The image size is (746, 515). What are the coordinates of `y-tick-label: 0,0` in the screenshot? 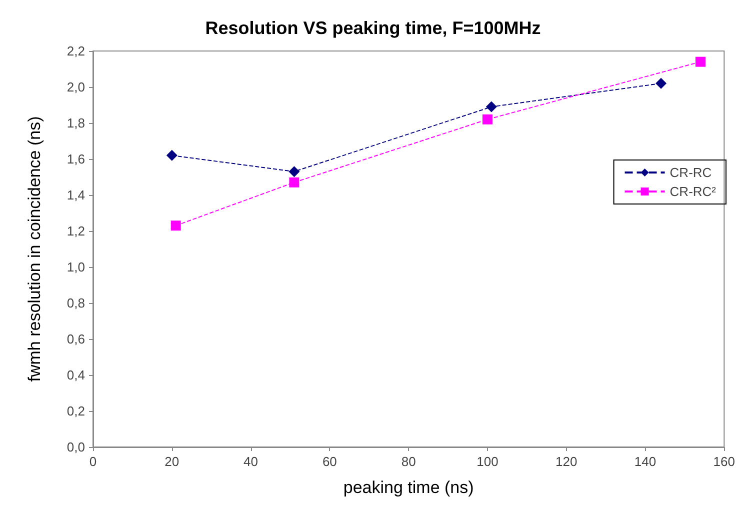 It's located at (75, 447).